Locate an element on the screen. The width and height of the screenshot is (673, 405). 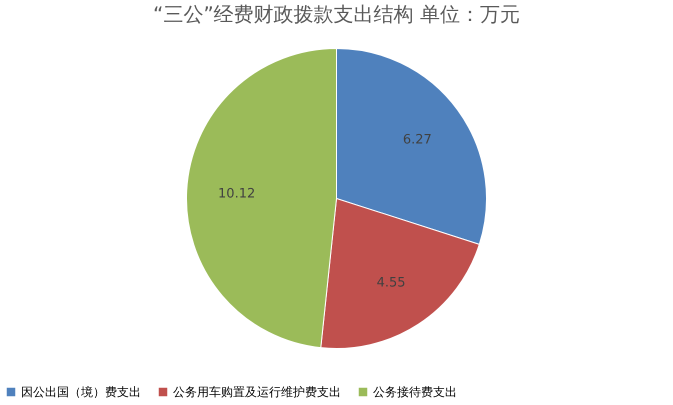
data-label: 4.55 is located at coordinates (391, 282).